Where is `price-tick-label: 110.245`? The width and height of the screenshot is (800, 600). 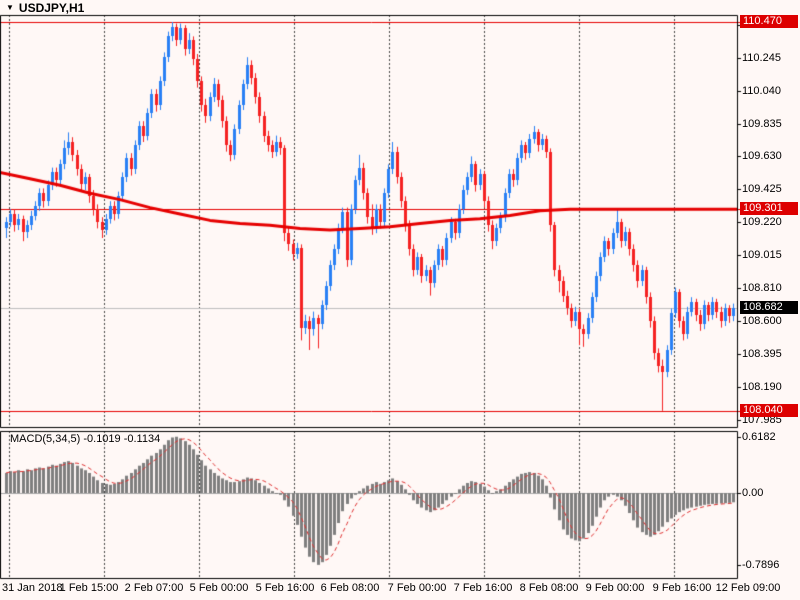
price-tick-label: 110.245 is located at coordinates (761, 58).